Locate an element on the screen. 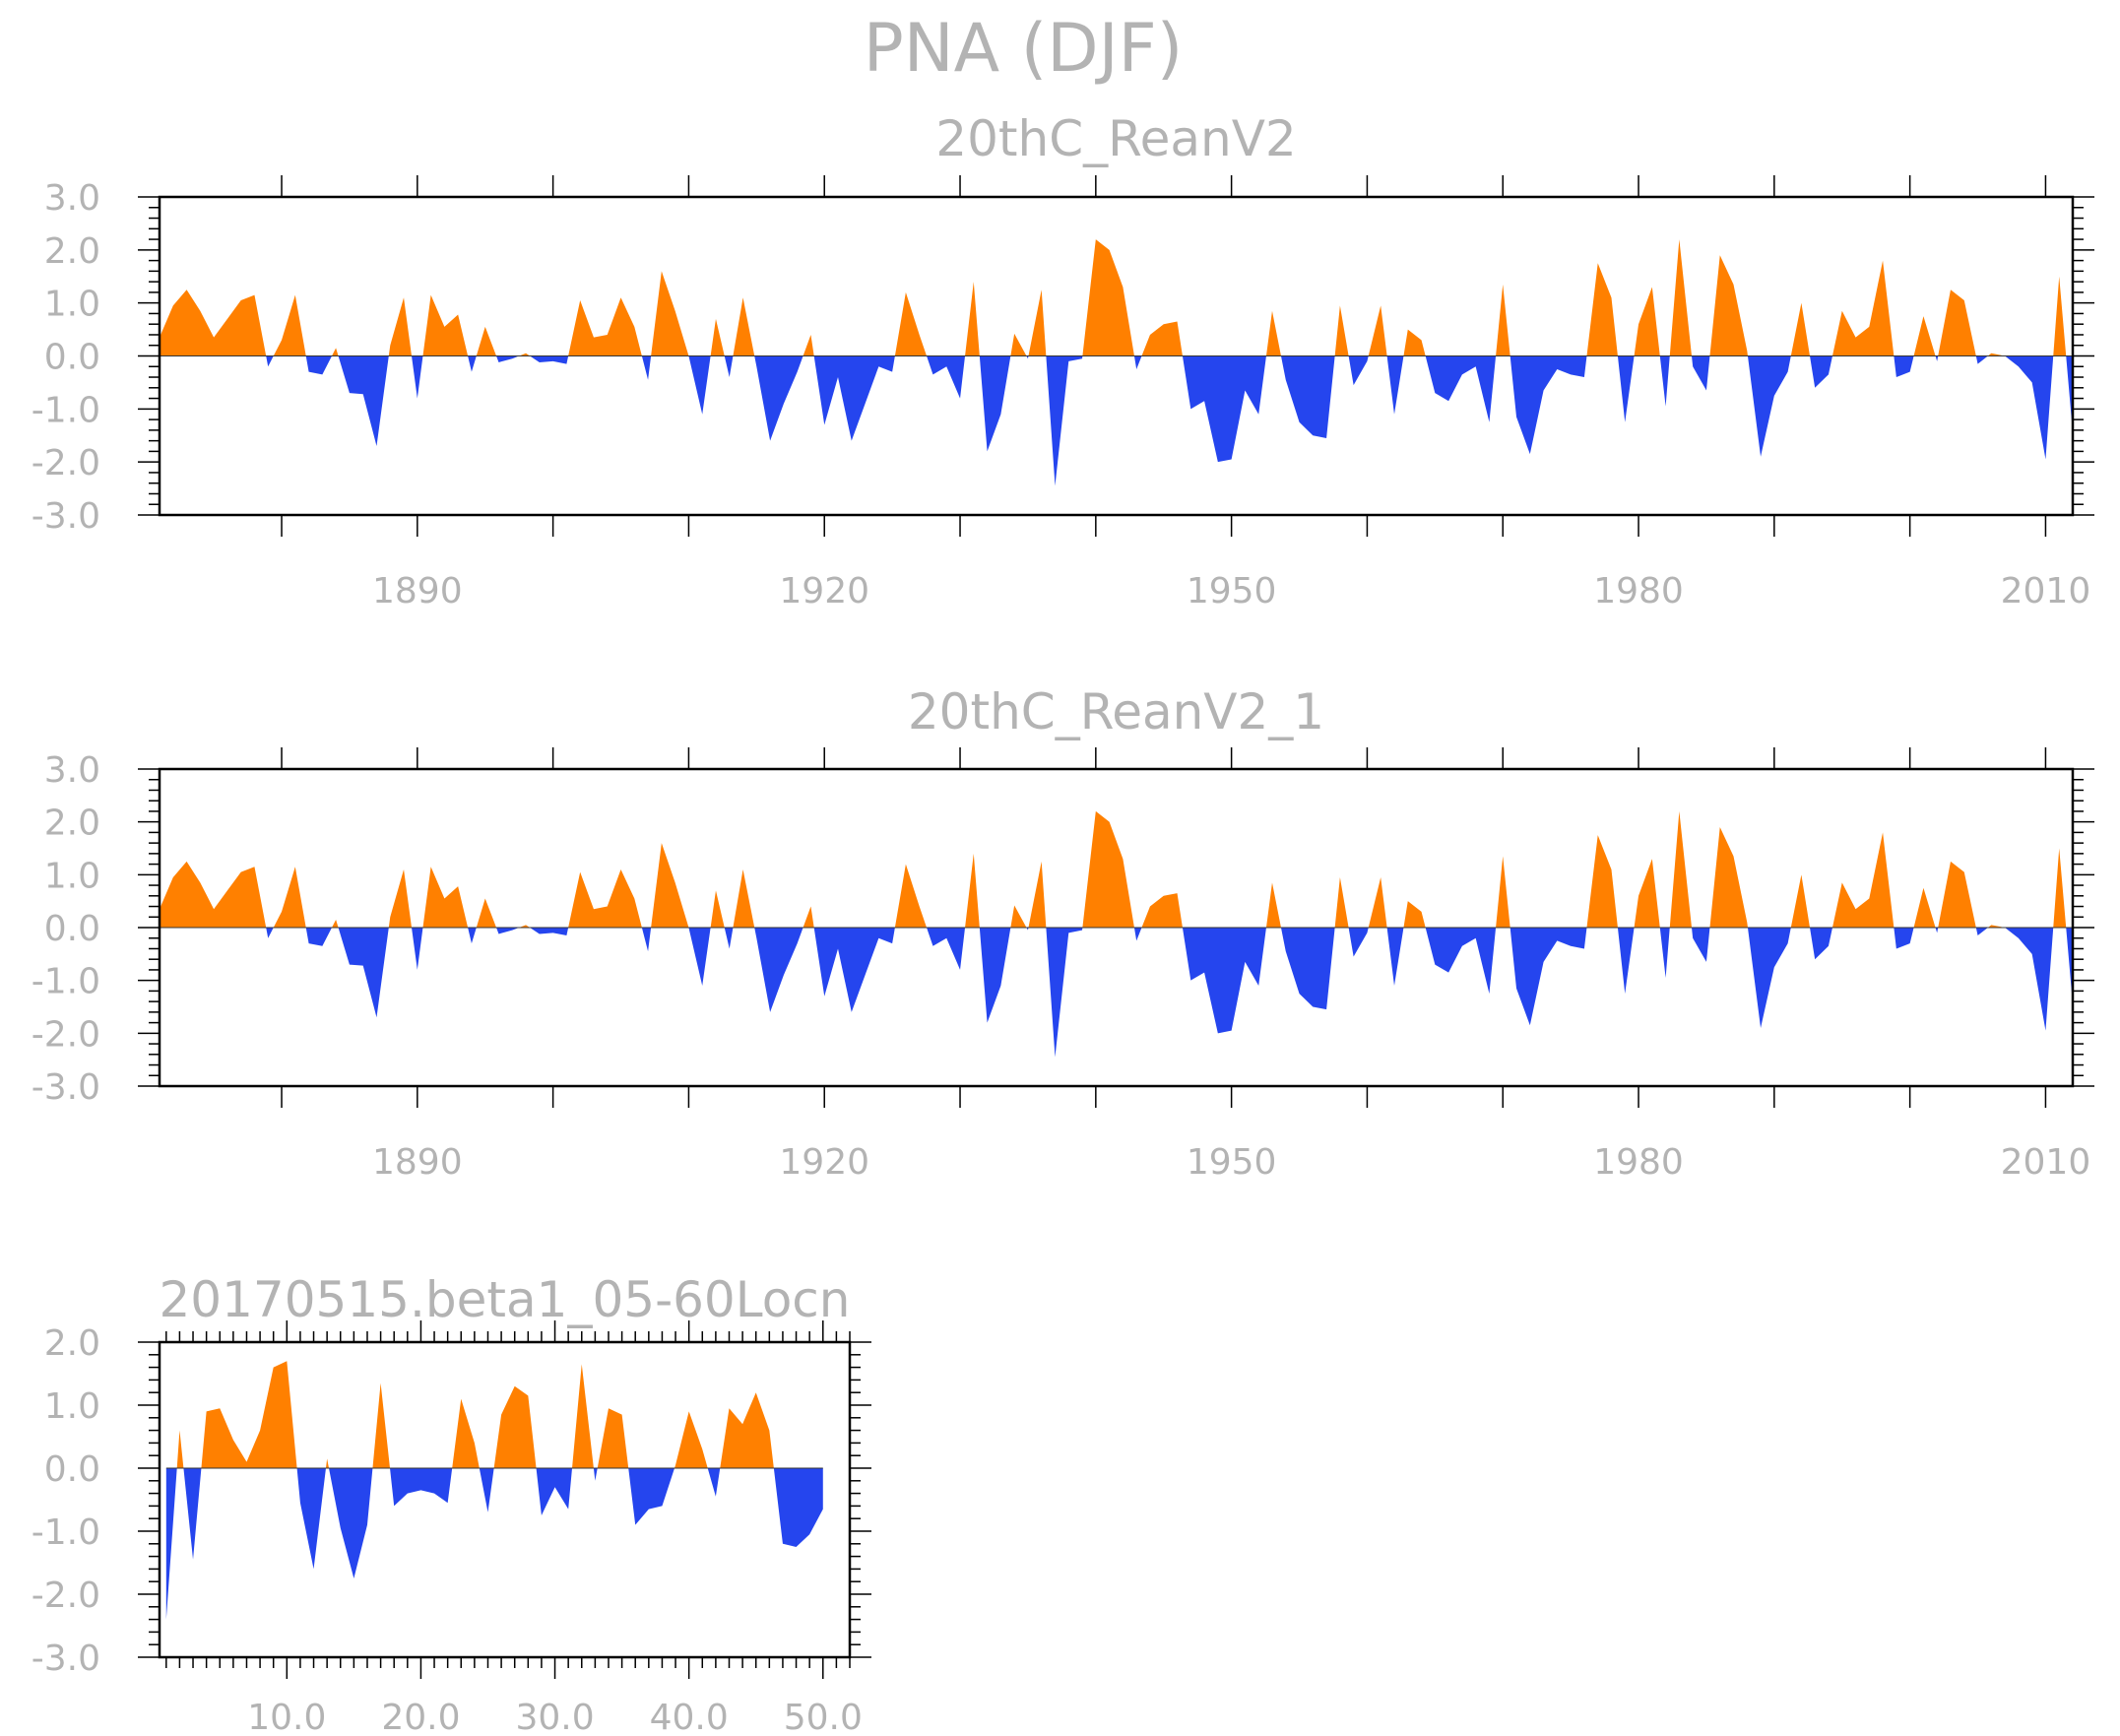 The width and height of the screenshot is (2120, 1736). x-tick-label: 50.0 is located at coordinates (823, 1717).